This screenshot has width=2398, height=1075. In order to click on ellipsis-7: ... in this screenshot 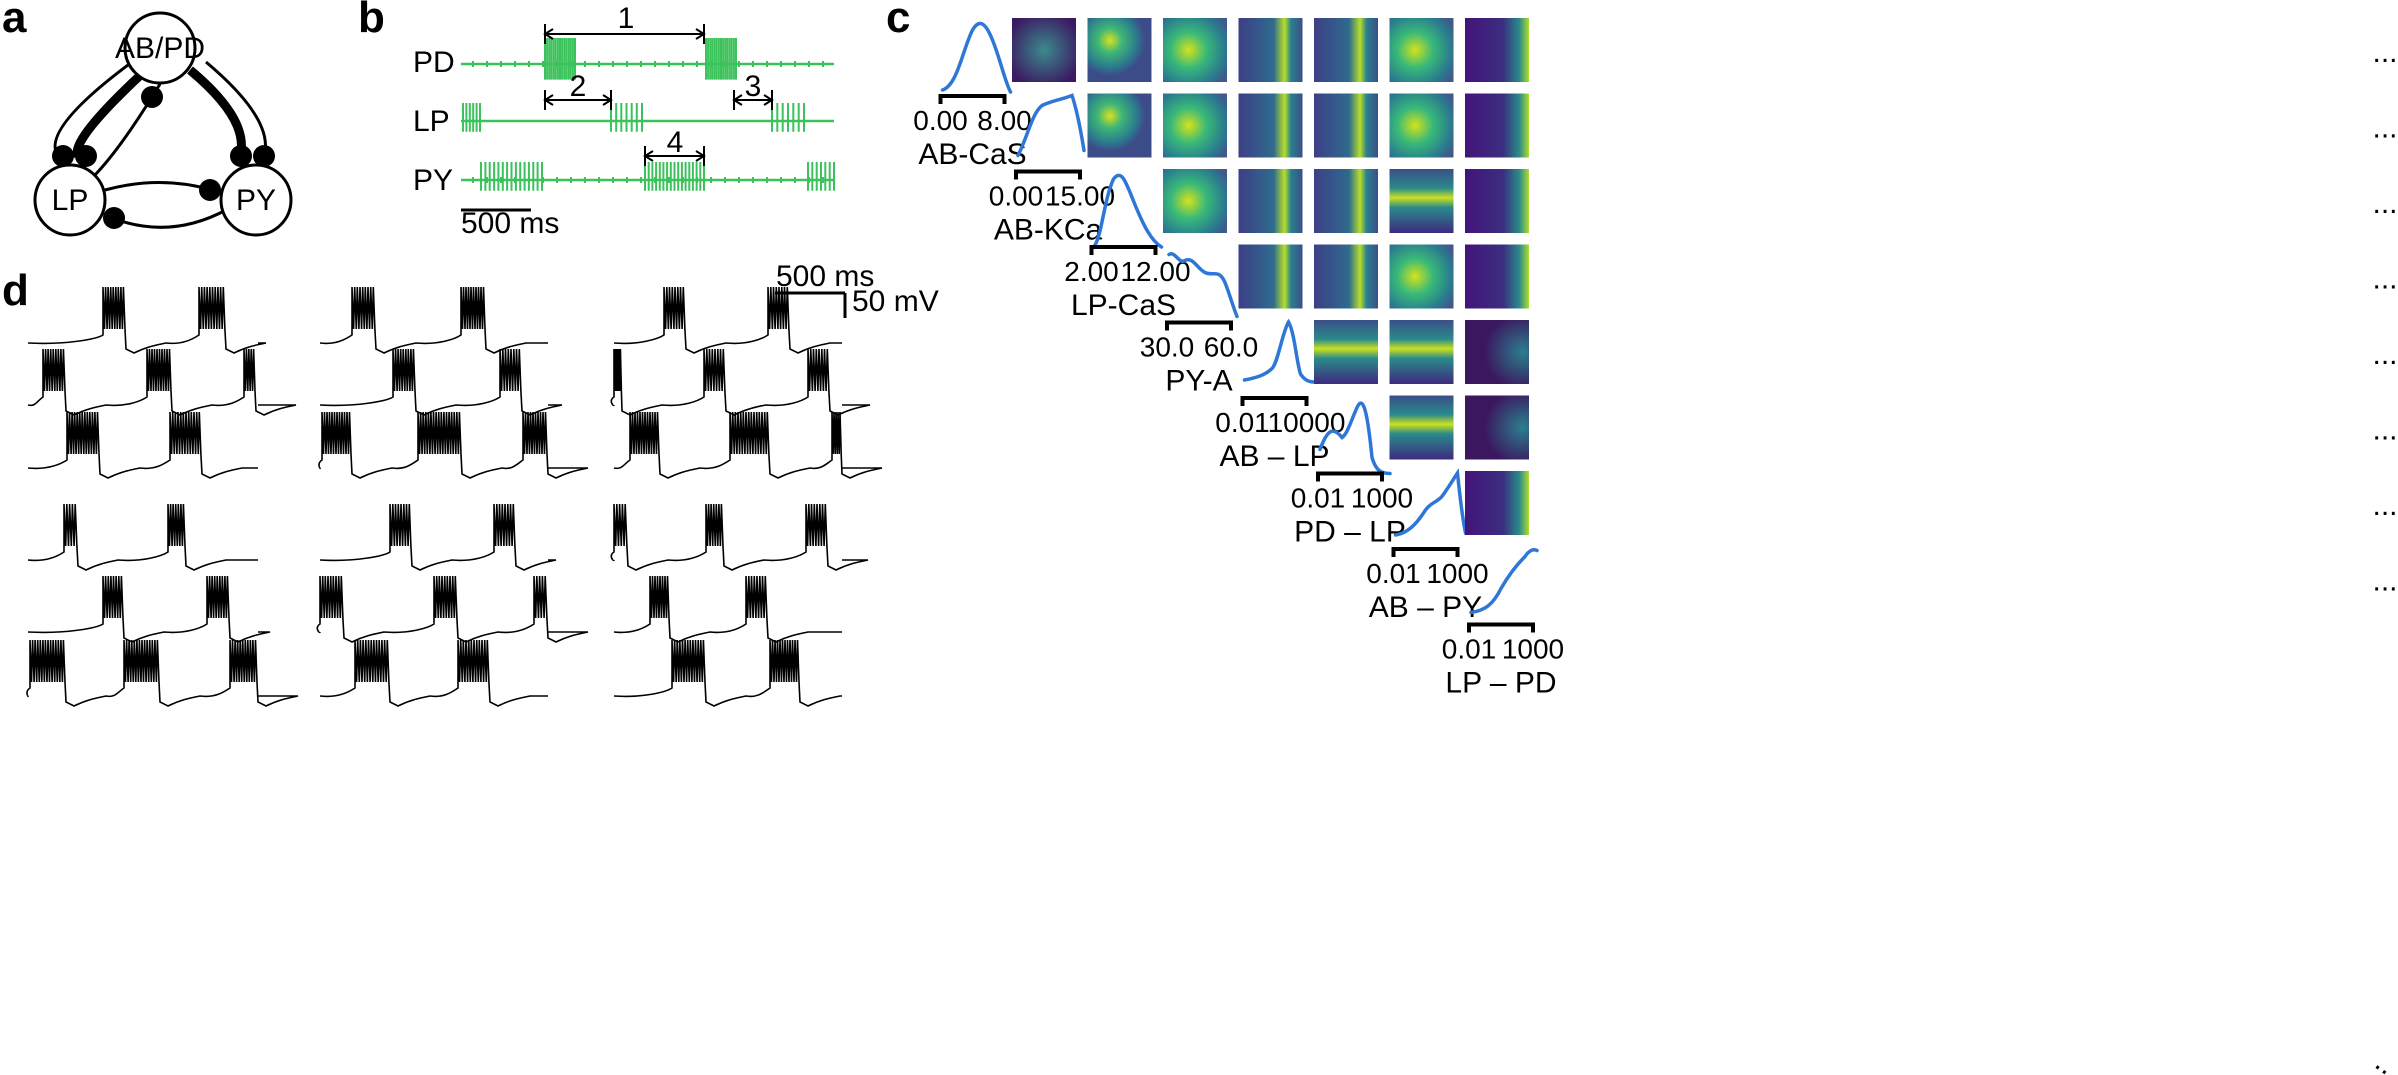, I will do `click(2384, 581)`.